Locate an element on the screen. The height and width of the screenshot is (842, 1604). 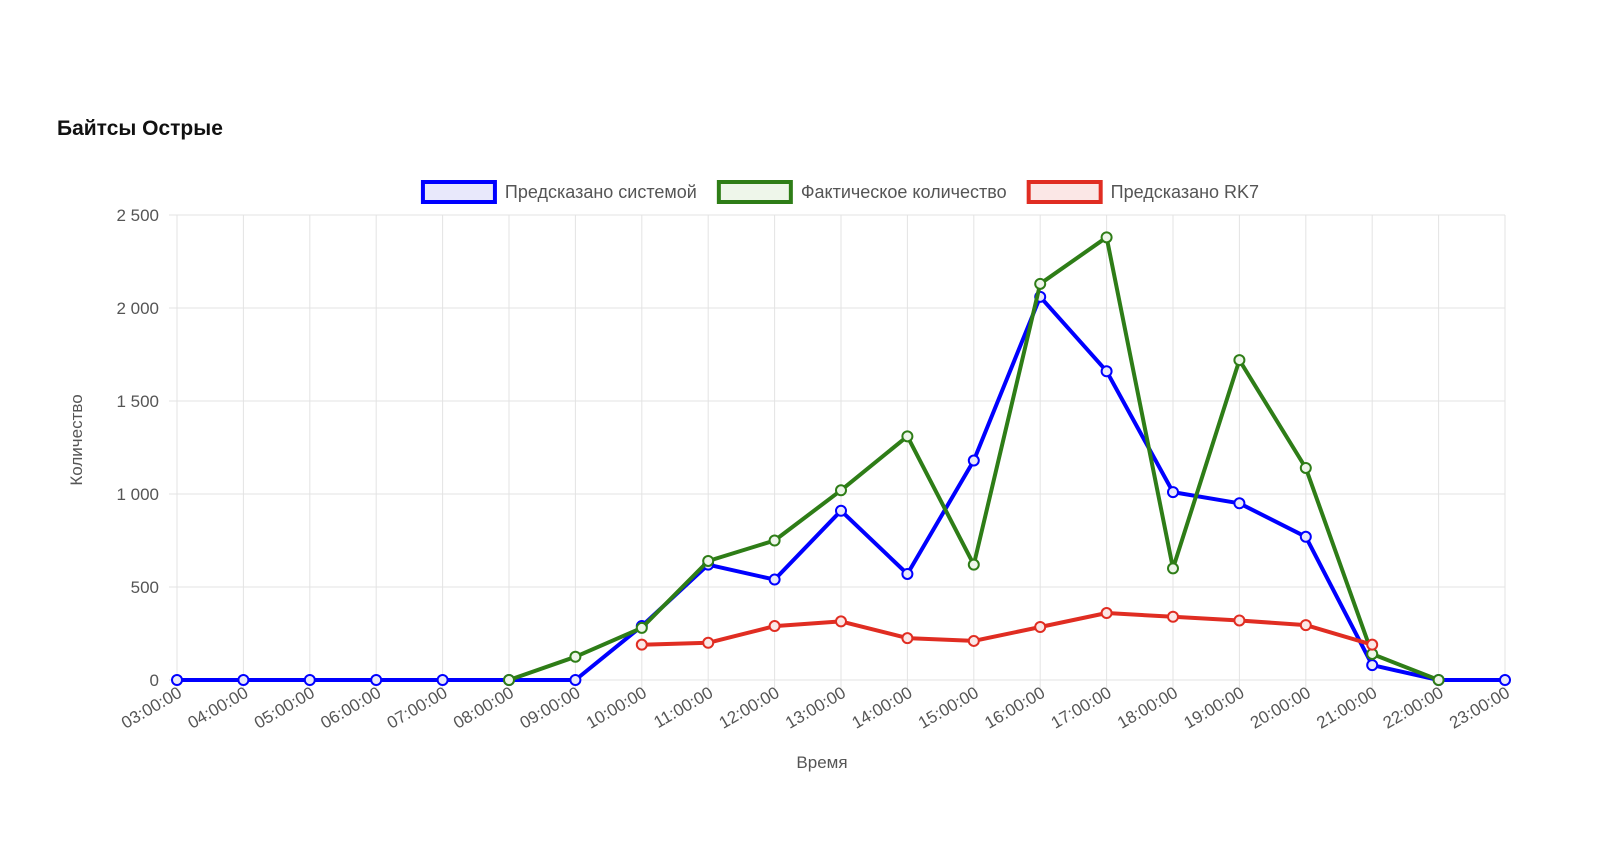
x-tick-label: 20:00:00 is located at coordinates (1280, 708).